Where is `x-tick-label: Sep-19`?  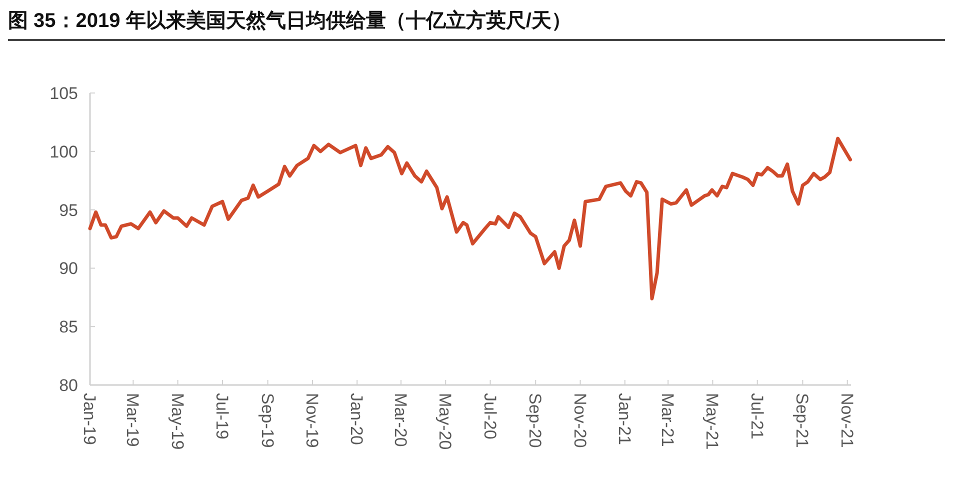 x-tick-label: Sep-19 is located at coordinates (267, 420).